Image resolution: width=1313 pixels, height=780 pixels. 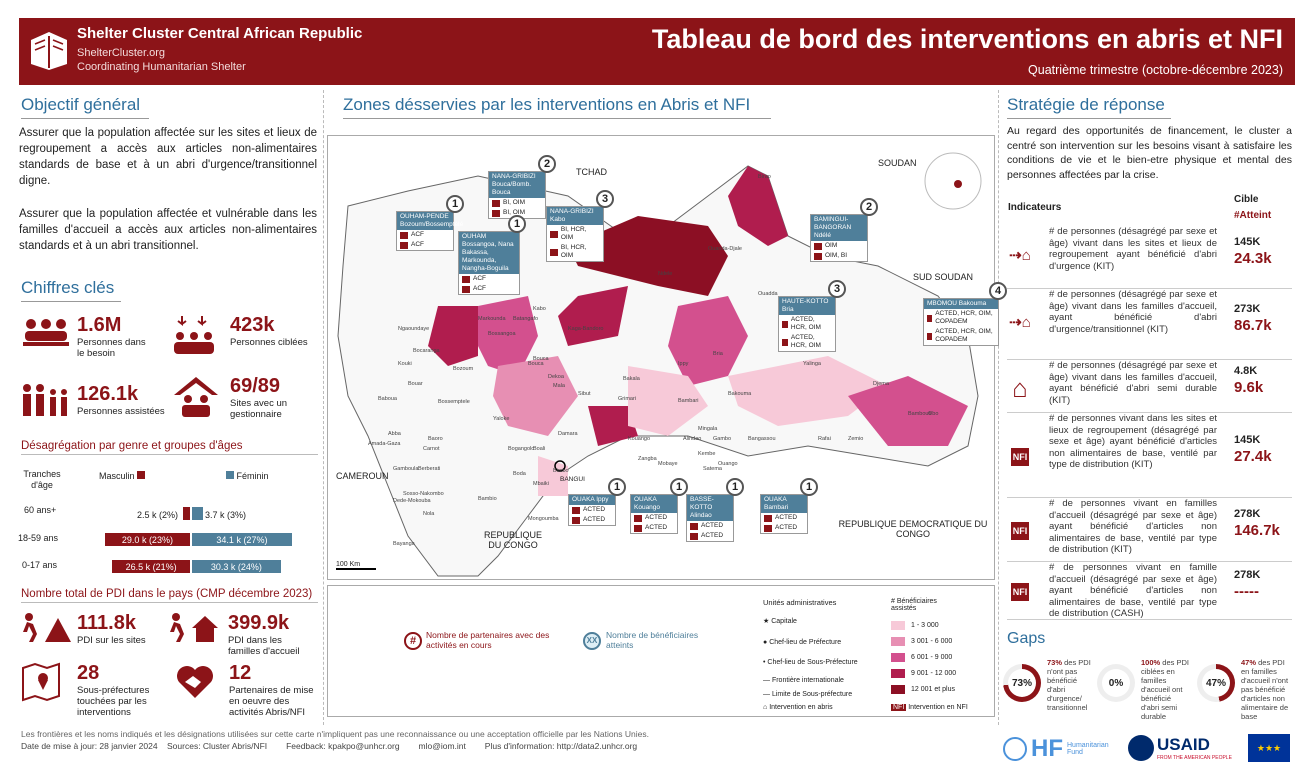 What do you see at coordinates (784, 514) in the screenshot?
I see `callout-box: OUAKA Bambari ACTED ACTED` at bounding box center [784, 514].